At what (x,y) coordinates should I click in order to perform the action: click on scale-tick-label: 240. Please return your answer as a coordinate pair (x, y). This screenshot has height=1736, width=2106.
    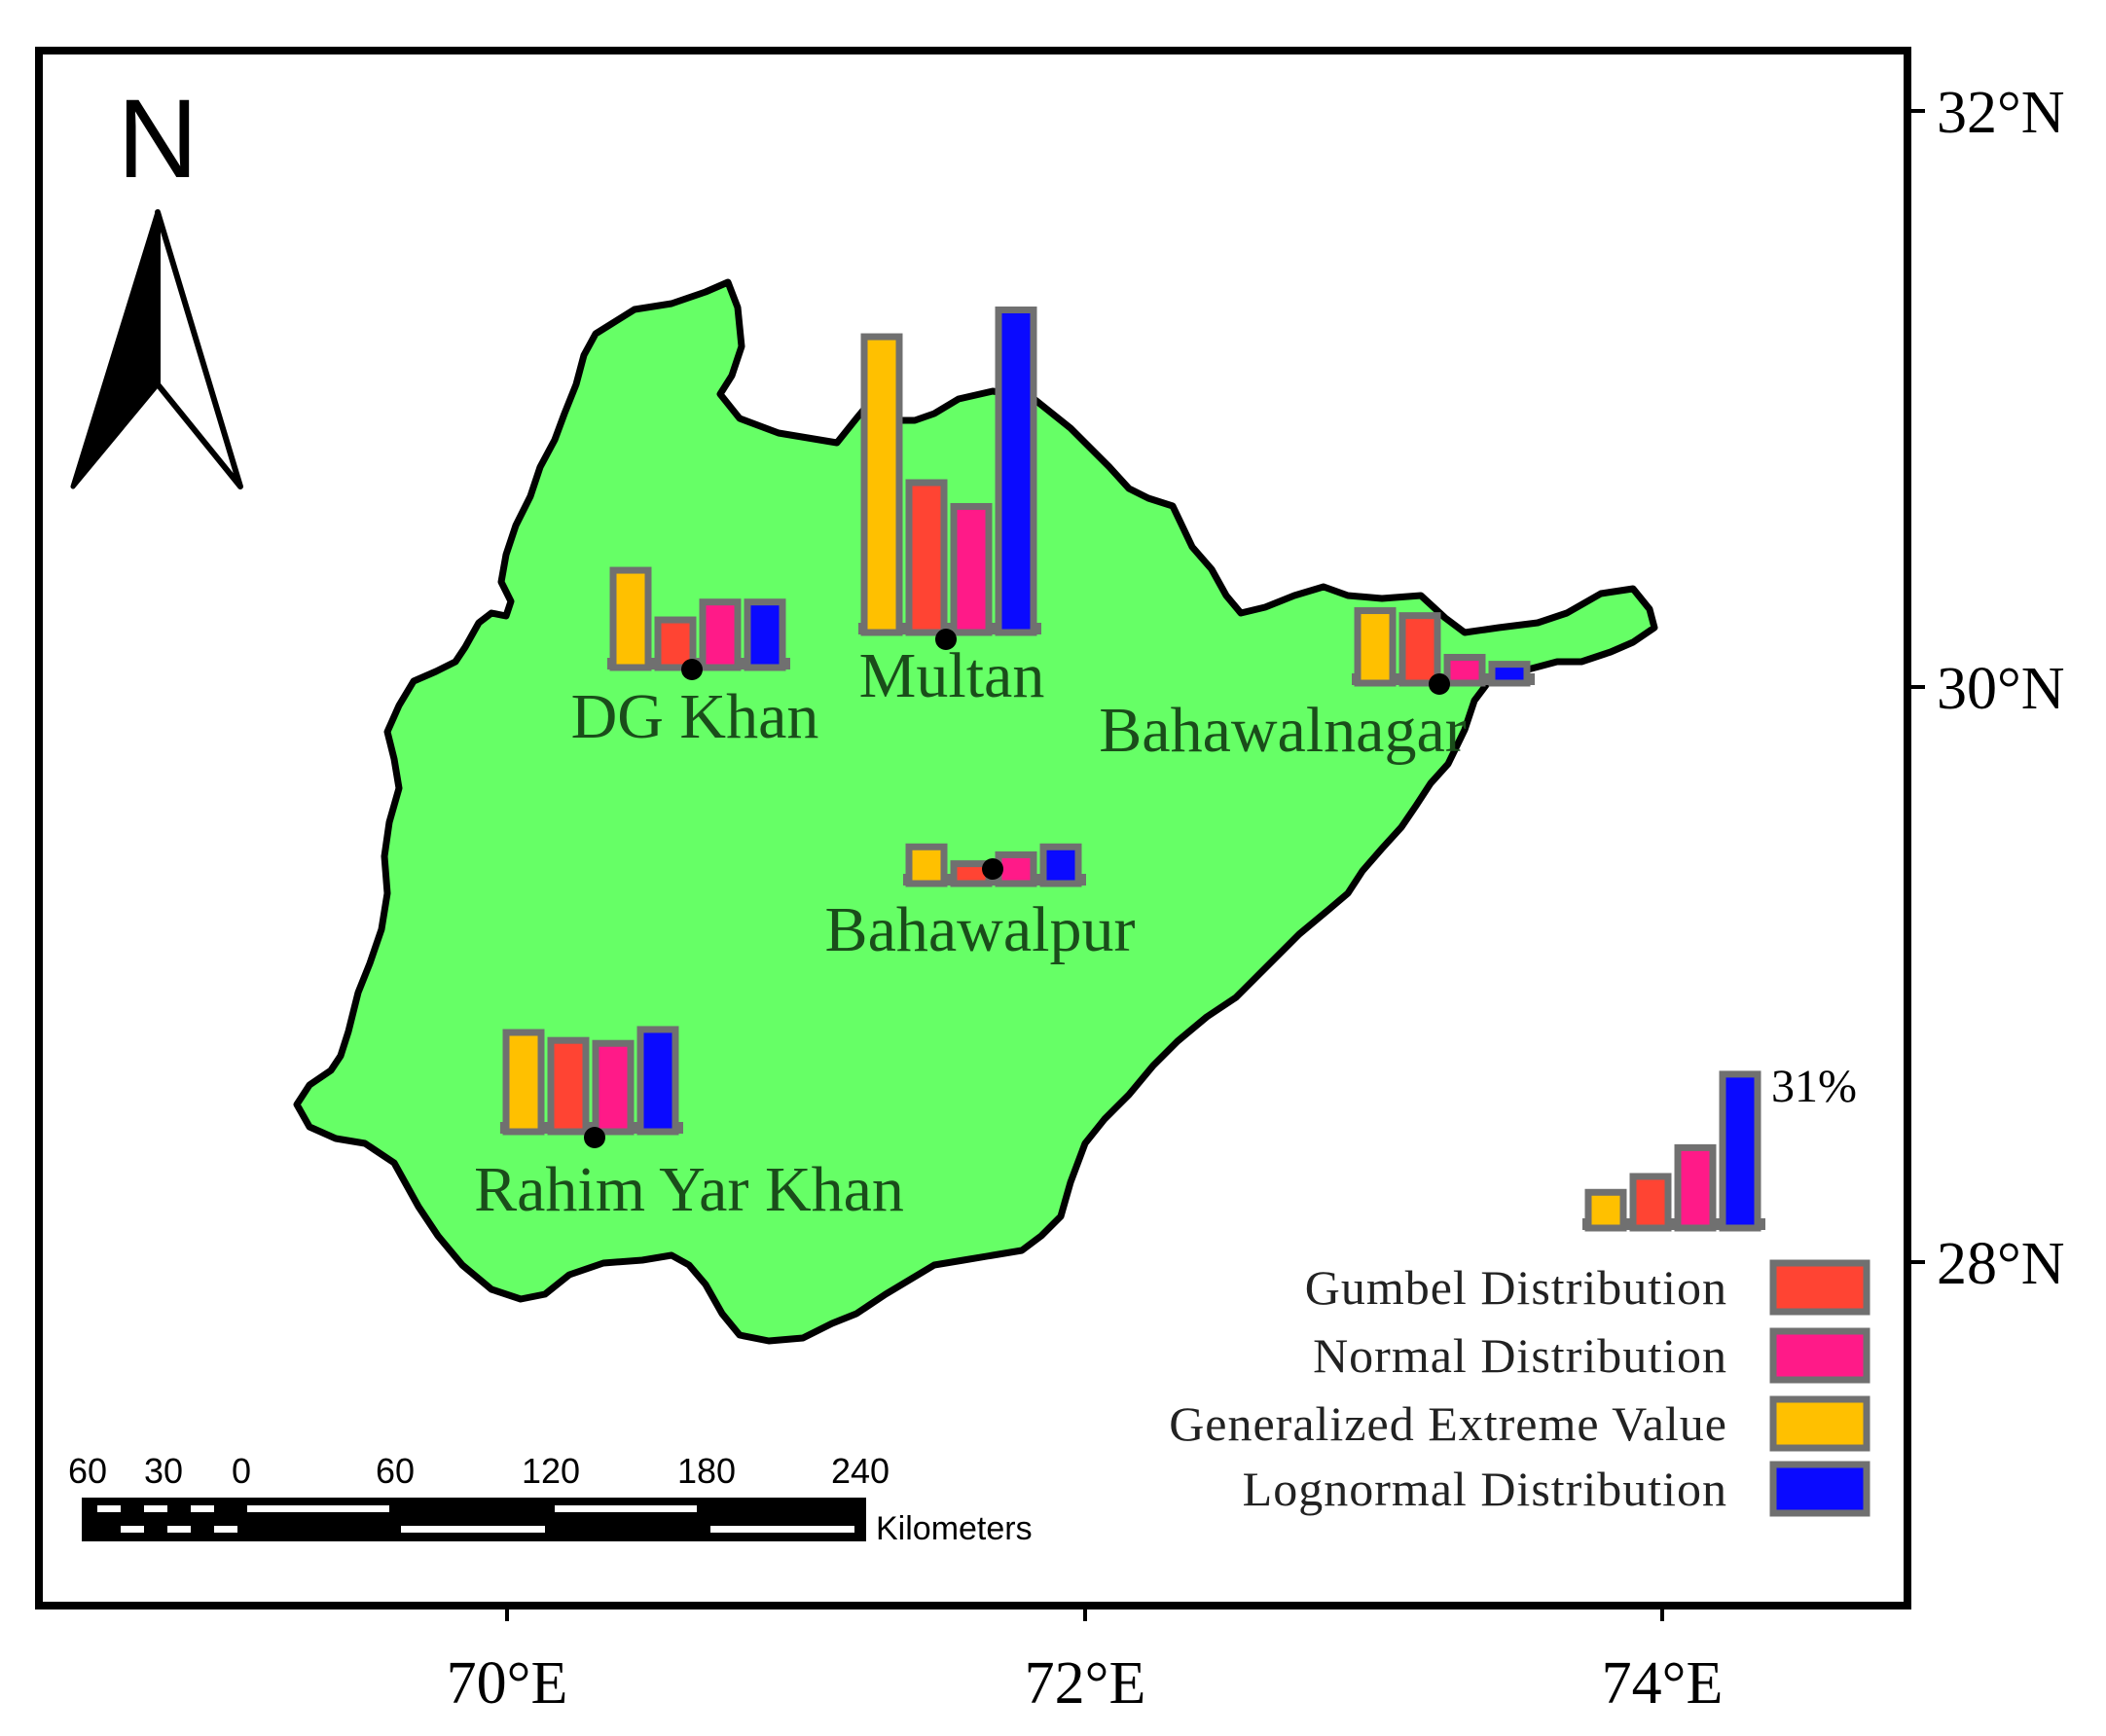
    Looking at the image, I should click on (860, 1471).